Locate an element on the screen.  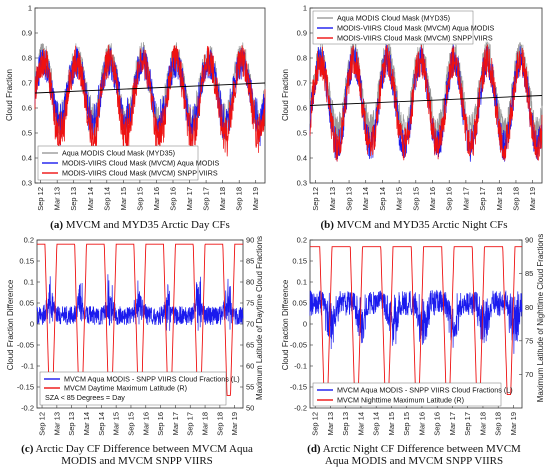
panel-a-ylabel: Cloud Fraction is located at coordinates (9, 95).